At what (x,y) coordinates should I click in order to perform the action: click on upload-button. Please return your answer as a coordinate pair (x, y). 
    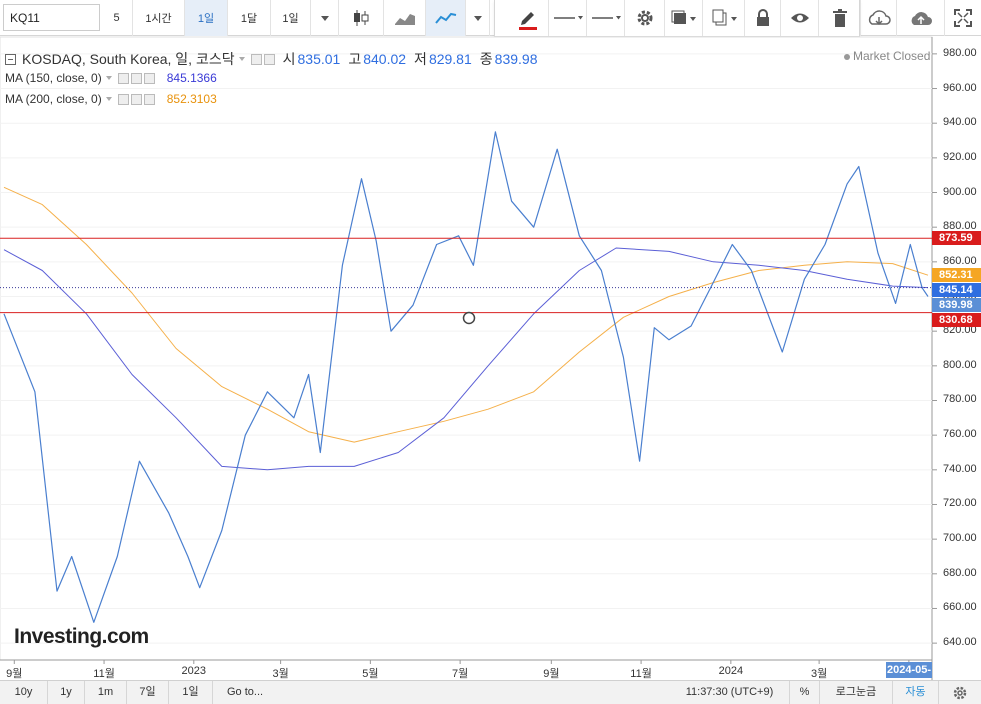
    Looking at the image, I should click on (921, 18).